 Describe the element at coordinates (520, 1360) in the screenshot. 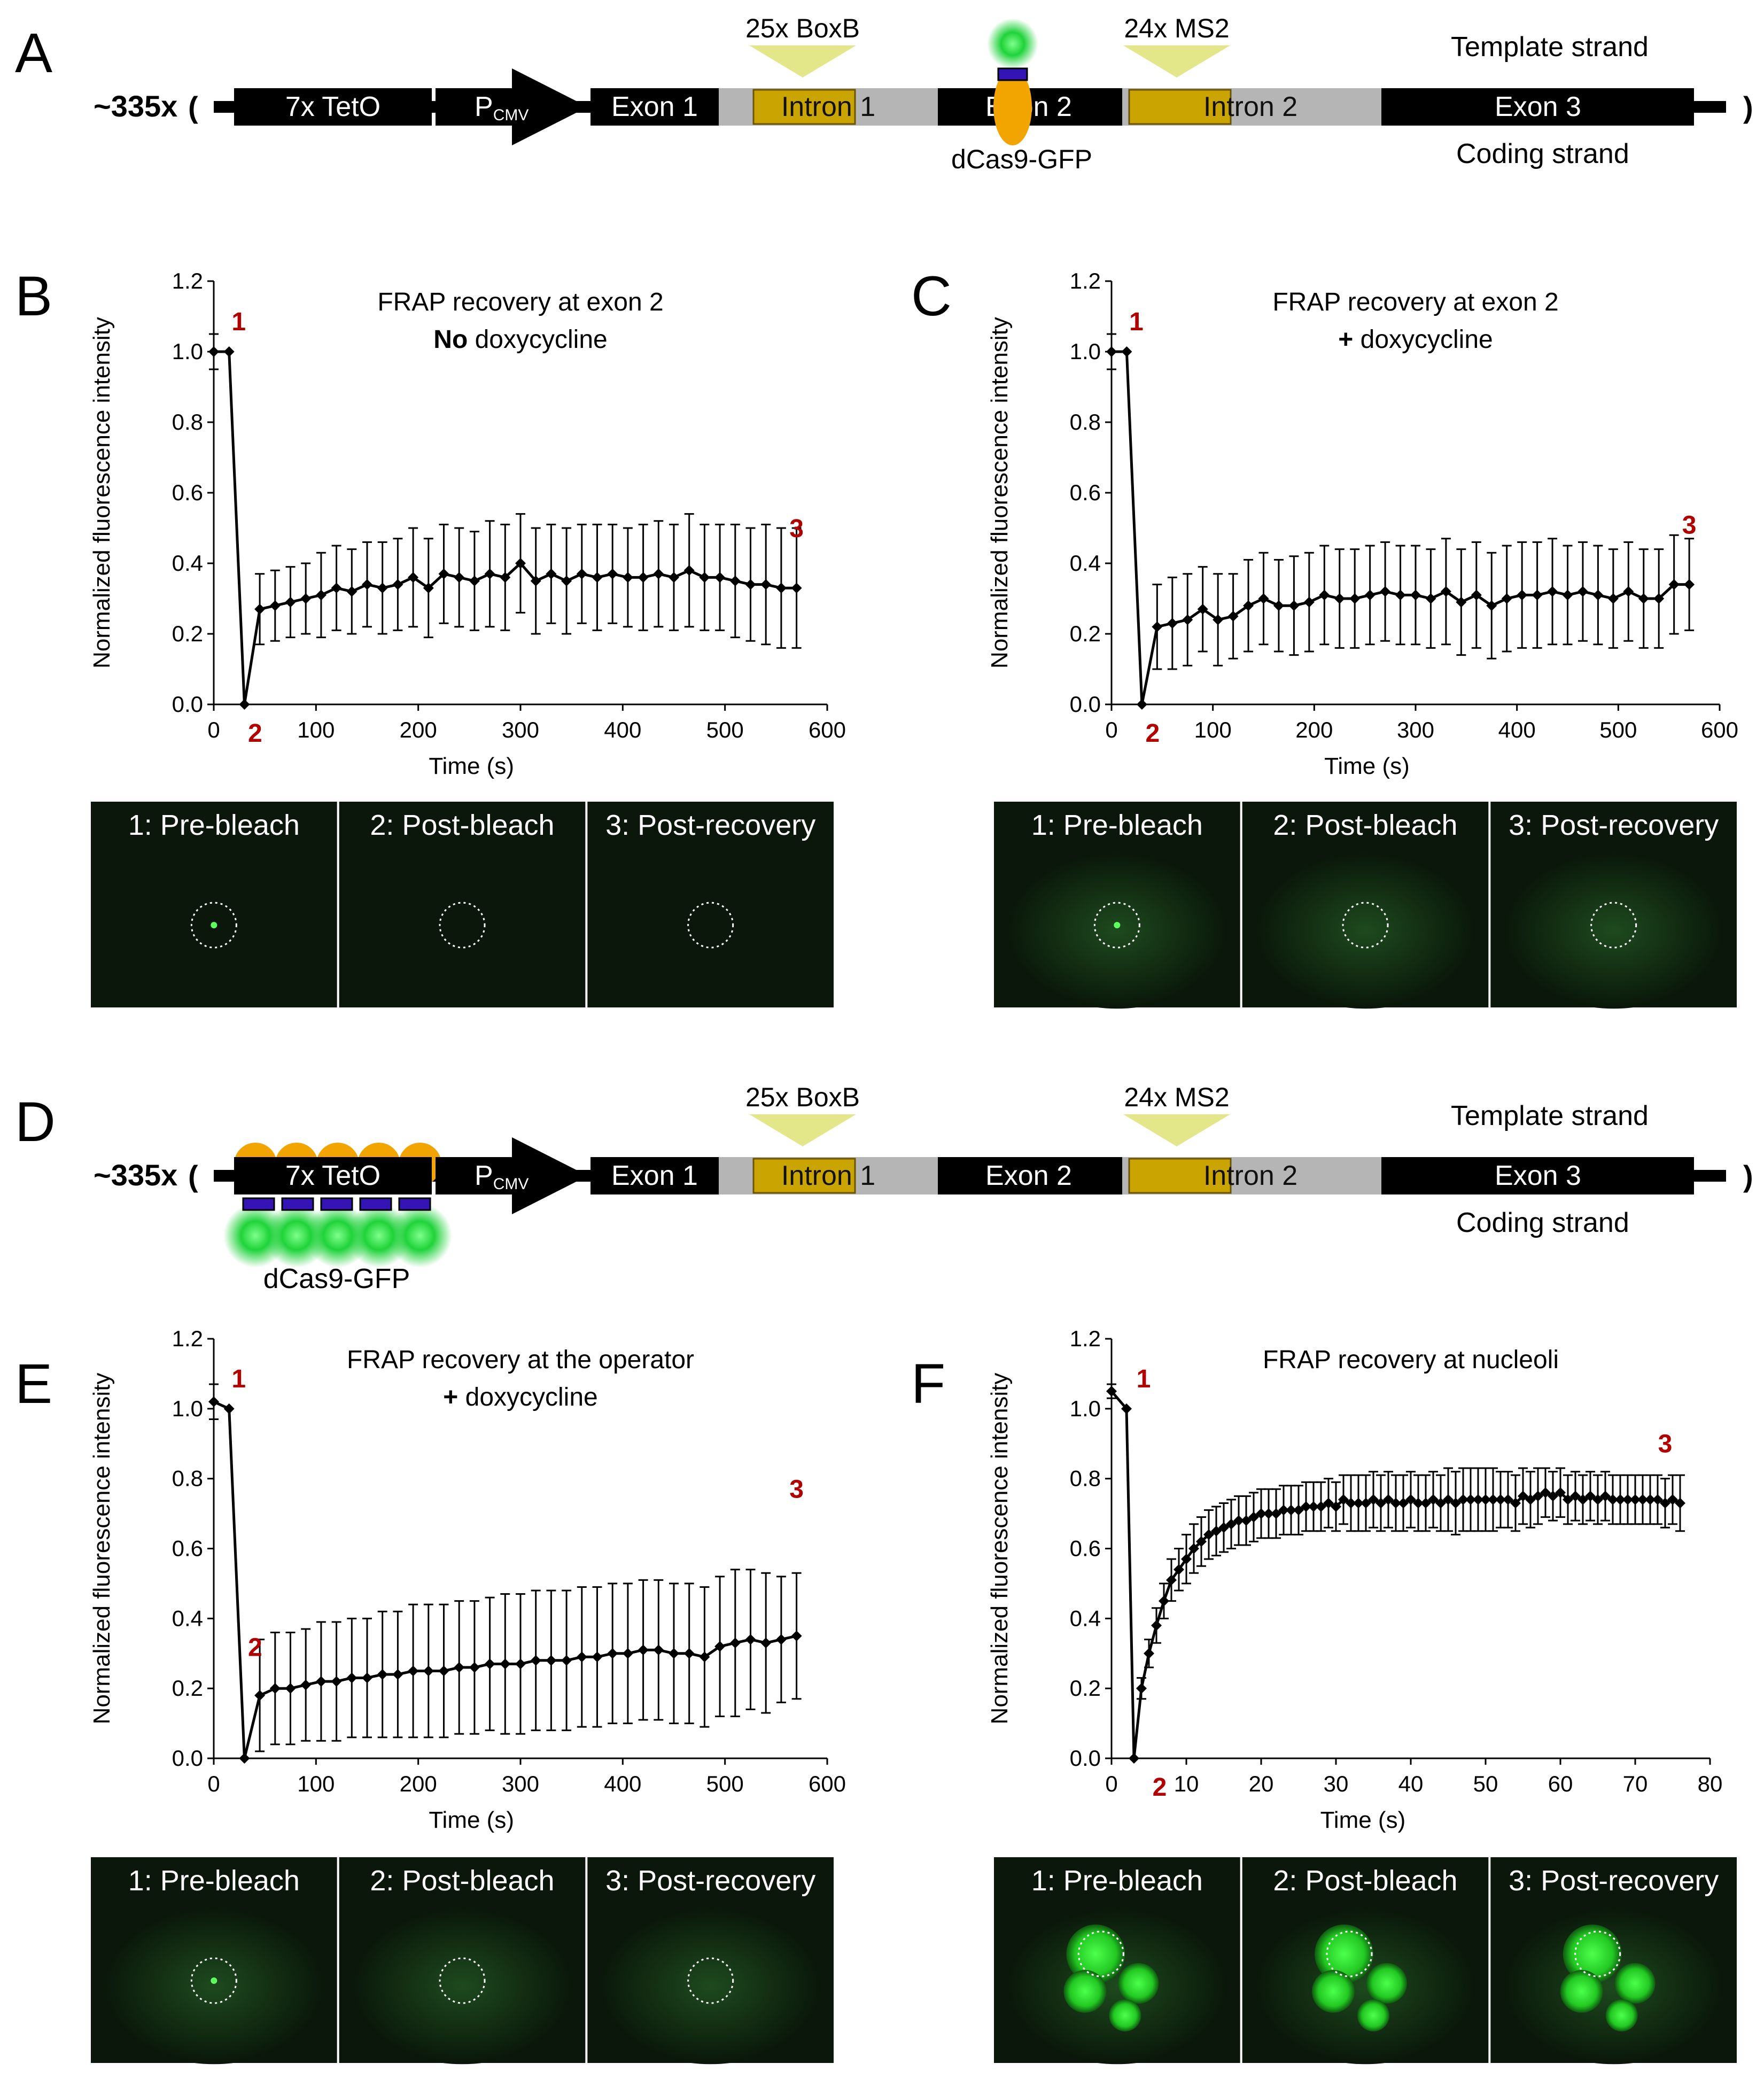

I see `chart-title: FRAP recovery at the operator` at that location.